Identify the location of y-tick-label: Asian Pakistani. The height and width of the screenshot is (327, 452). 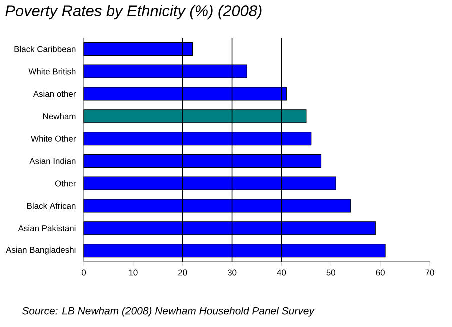
(47, 228).